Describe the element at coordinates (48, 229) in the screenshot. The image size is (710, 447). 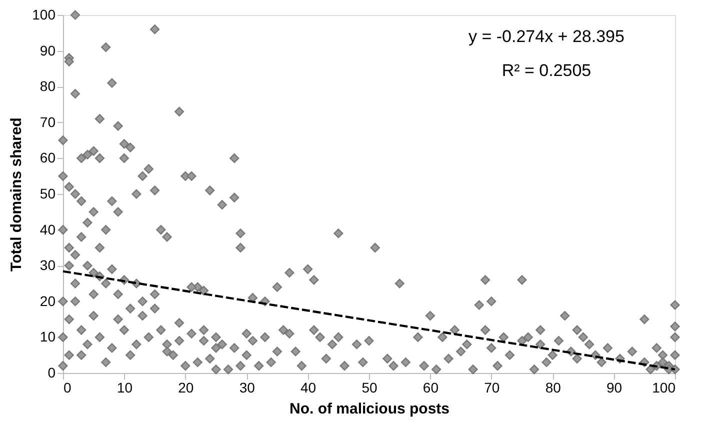
I see `y-tick-label: 40` at that location.